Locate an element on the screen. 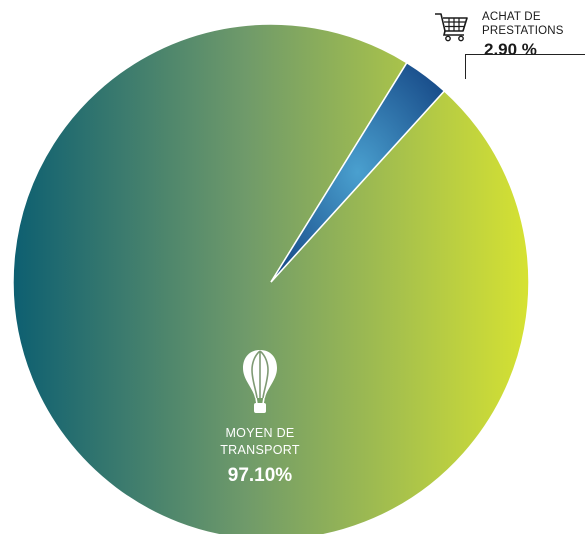 The image size is (587, 534). achat-callout: ACHAT DE PRESTATIONS 2.90 % is located at coordinates (534, 35).